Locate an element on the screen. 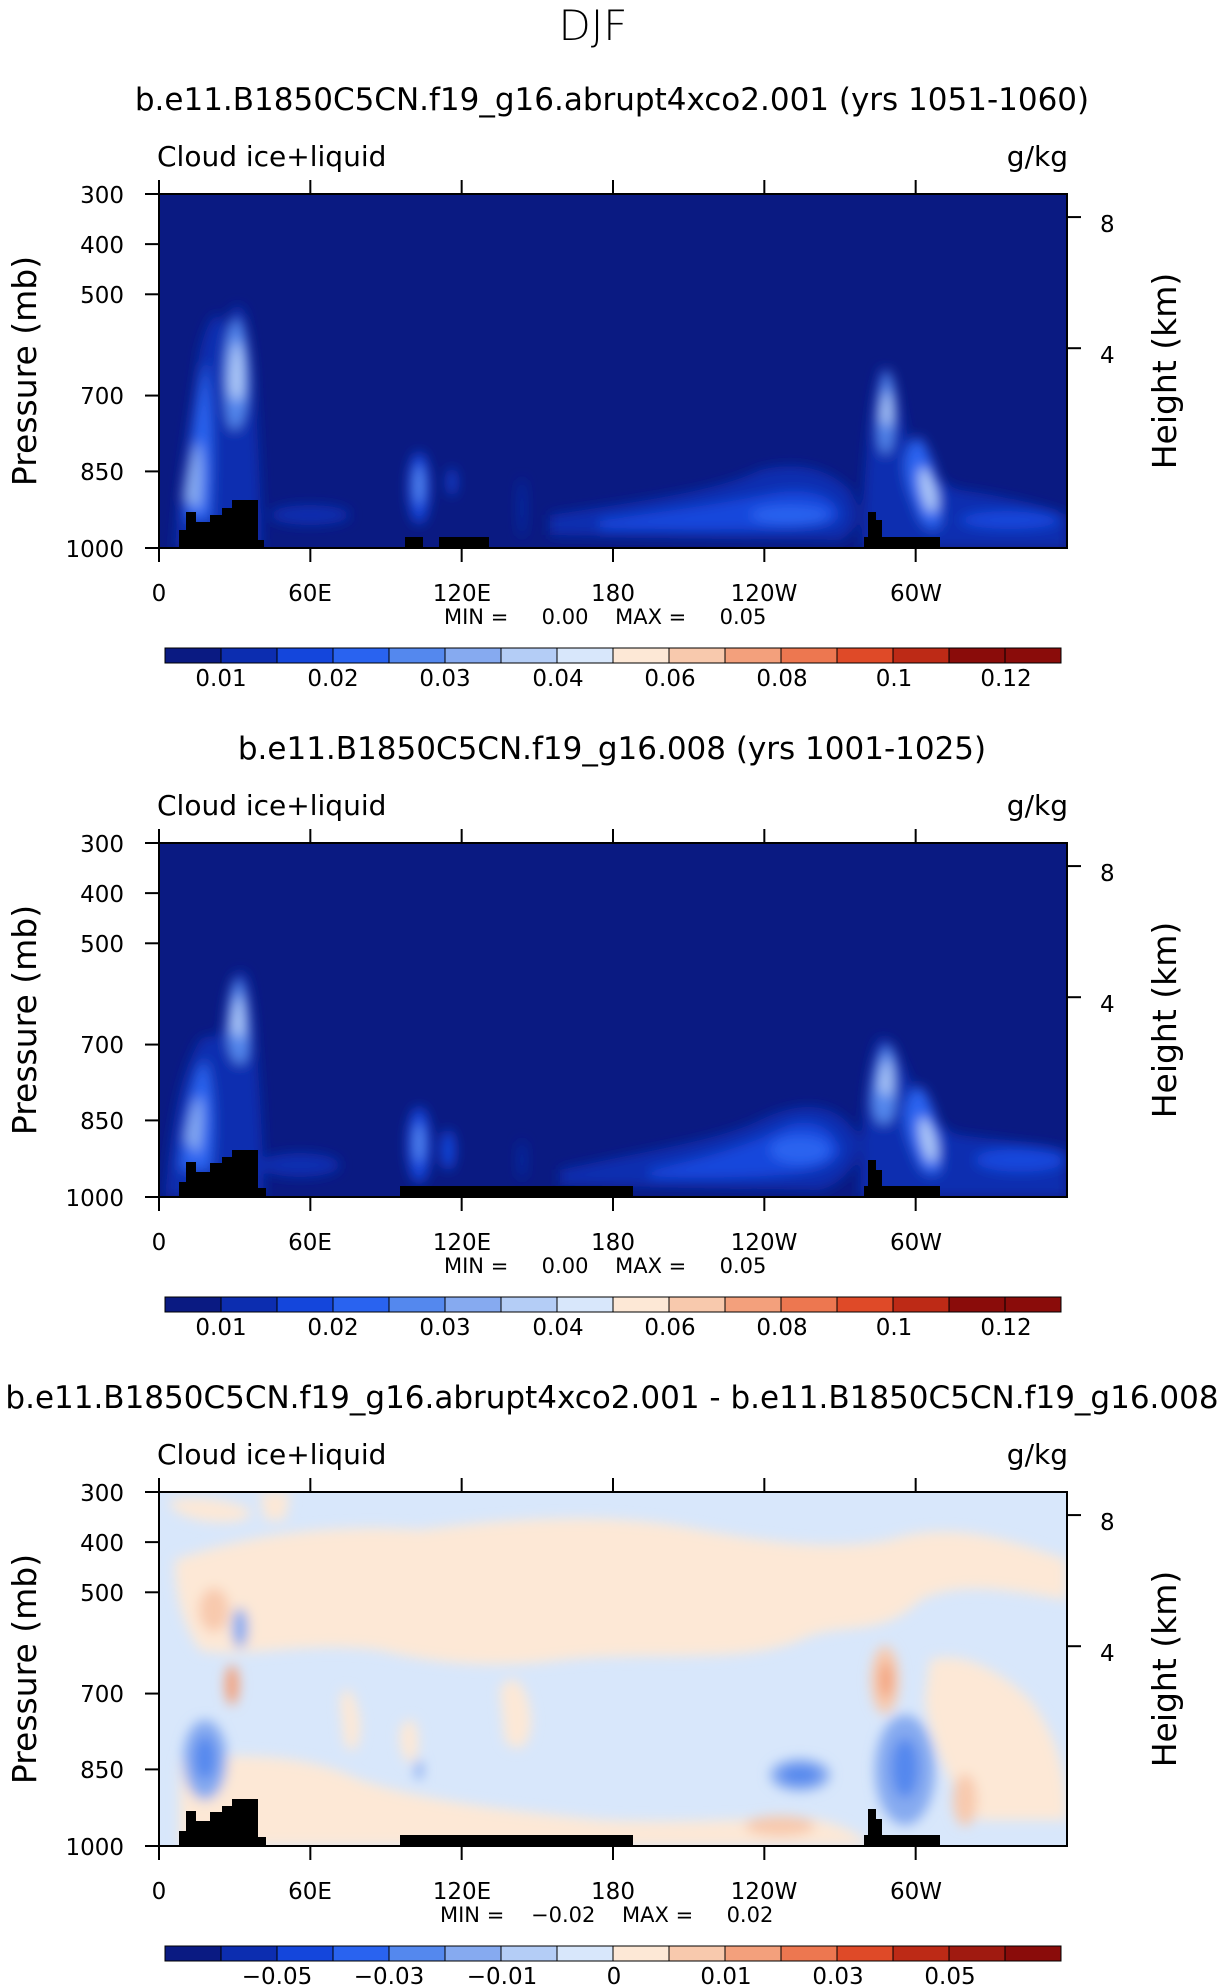 The image size is (1224, 1987). panel-2-cbar-label-2: 0.02 is located at coordinates (332, 1328).